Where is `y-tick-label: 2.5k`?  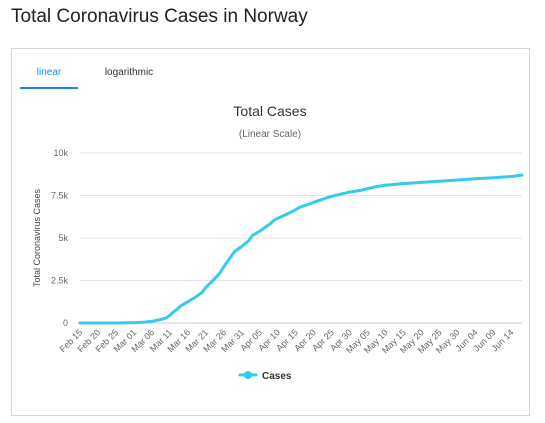 y-tick-label: 2.5k is located at coordinates (60, 281).